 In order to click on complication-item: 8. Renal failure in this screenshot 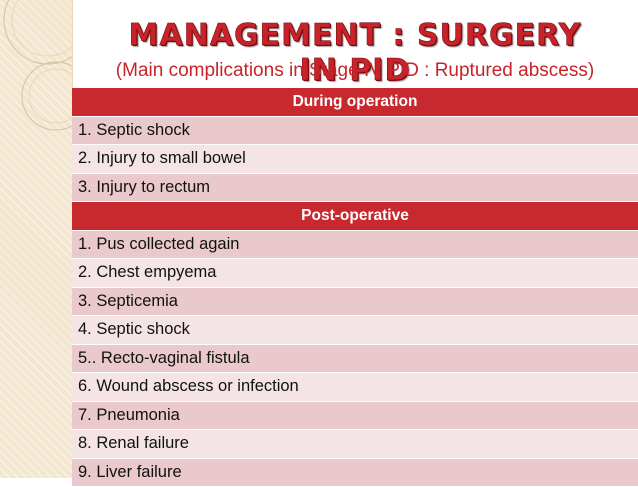, I will do `click(355, 444)`.